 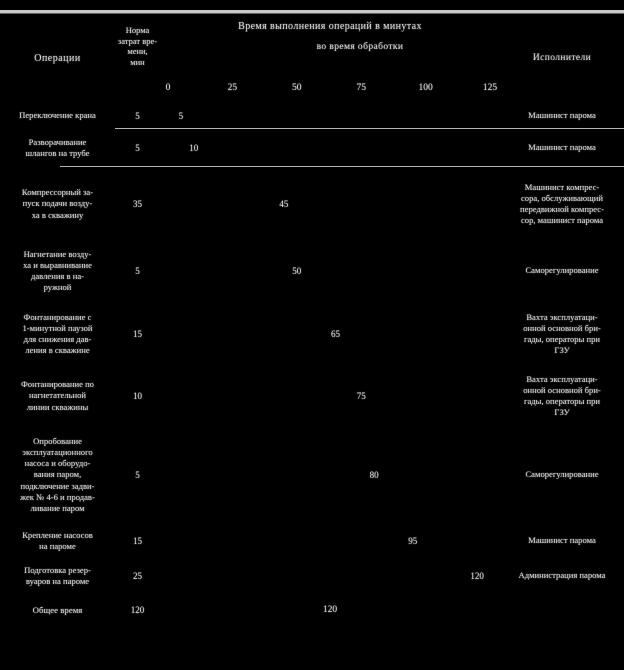 I want to click on norm-header-line: мин, so click(x=137, y=61).